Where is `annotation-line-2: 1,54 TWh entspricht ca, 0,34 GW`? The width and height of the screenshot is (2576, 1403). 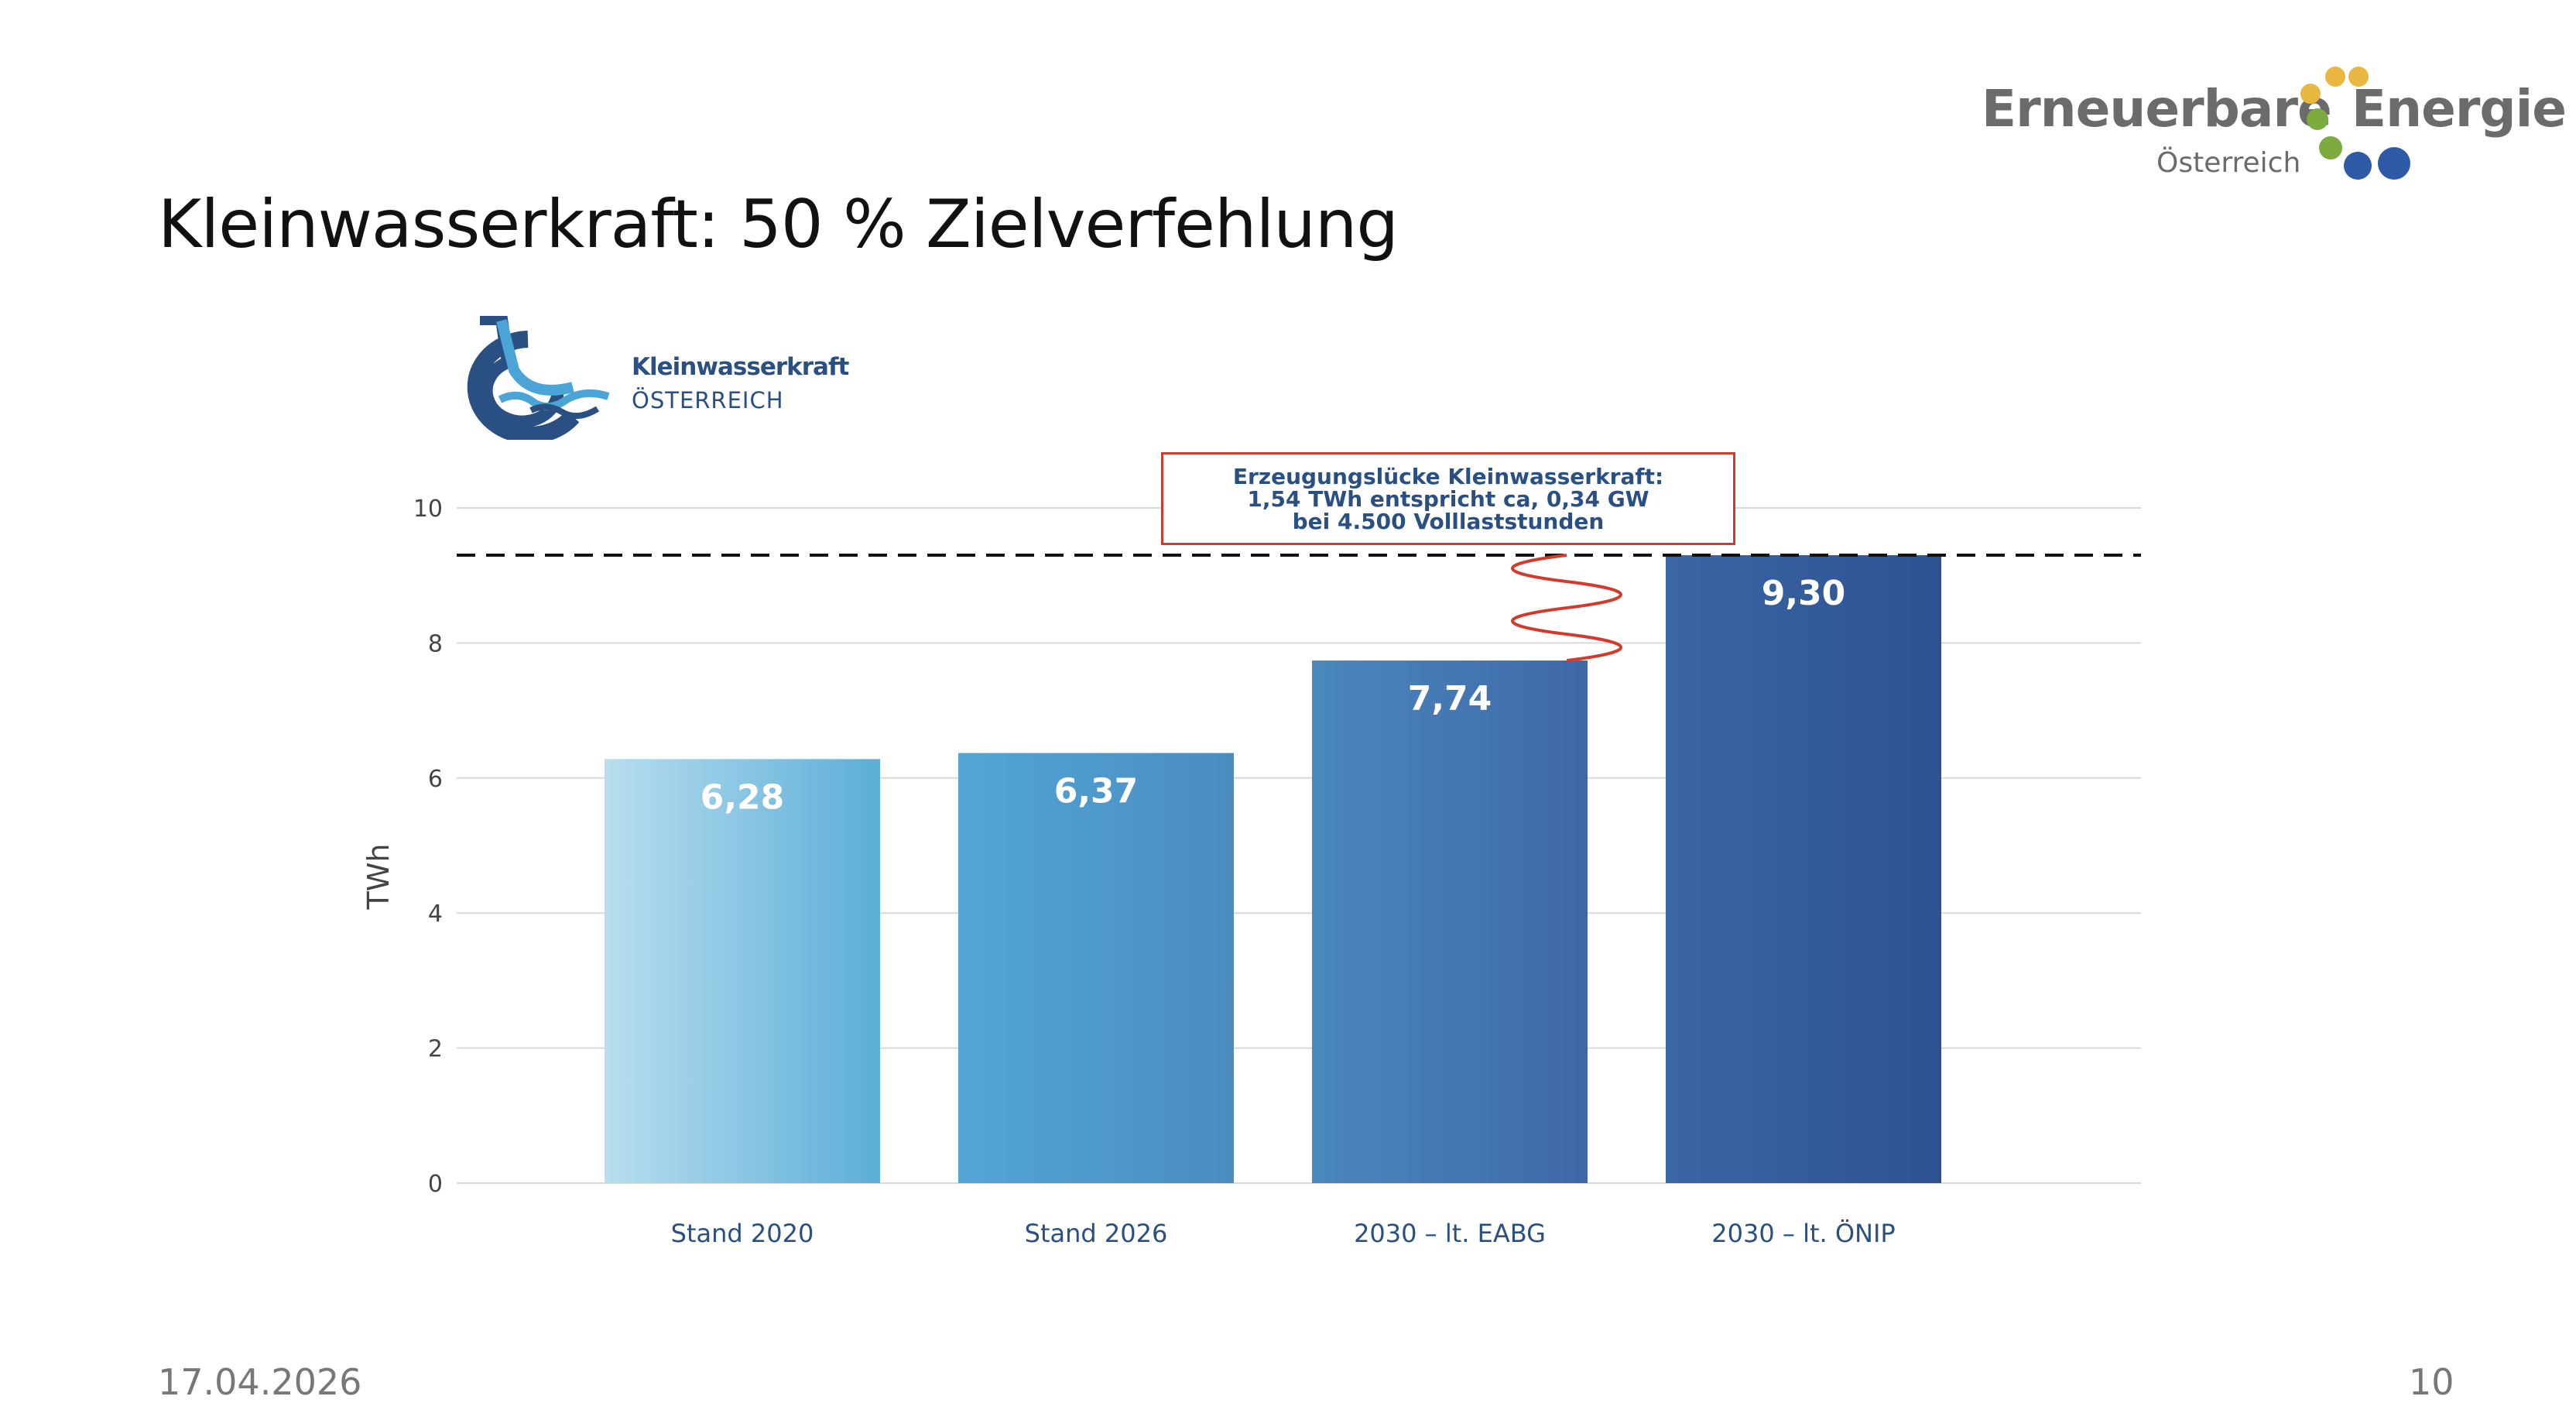 annotation-line-2: 1,54 TWh entspricht ca, 0,34 GW is located at coordinates (1448, 499).